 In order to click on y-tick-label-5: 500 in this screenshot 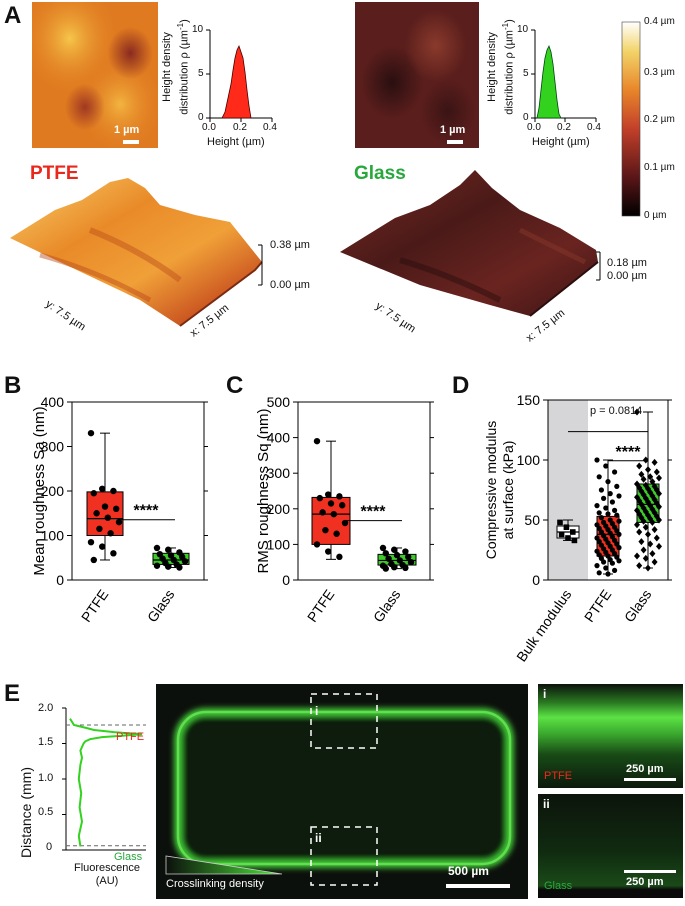, I will do `click(279, 402)`.